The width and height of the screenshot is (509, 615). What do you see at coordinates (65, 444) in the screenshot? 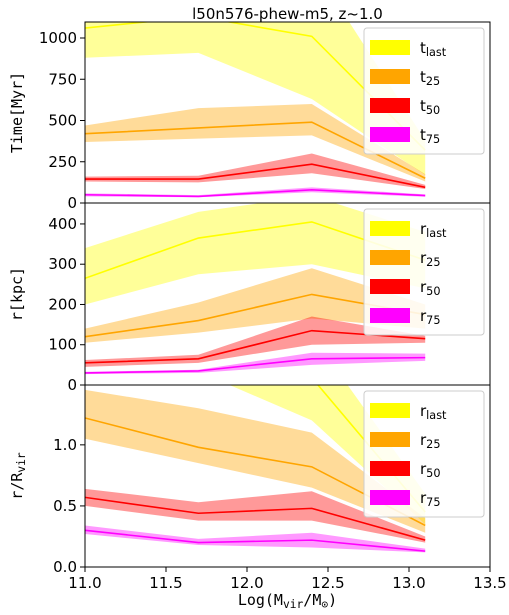
I see `y-tick-label: 1.0` at bounding box center [65, 444].